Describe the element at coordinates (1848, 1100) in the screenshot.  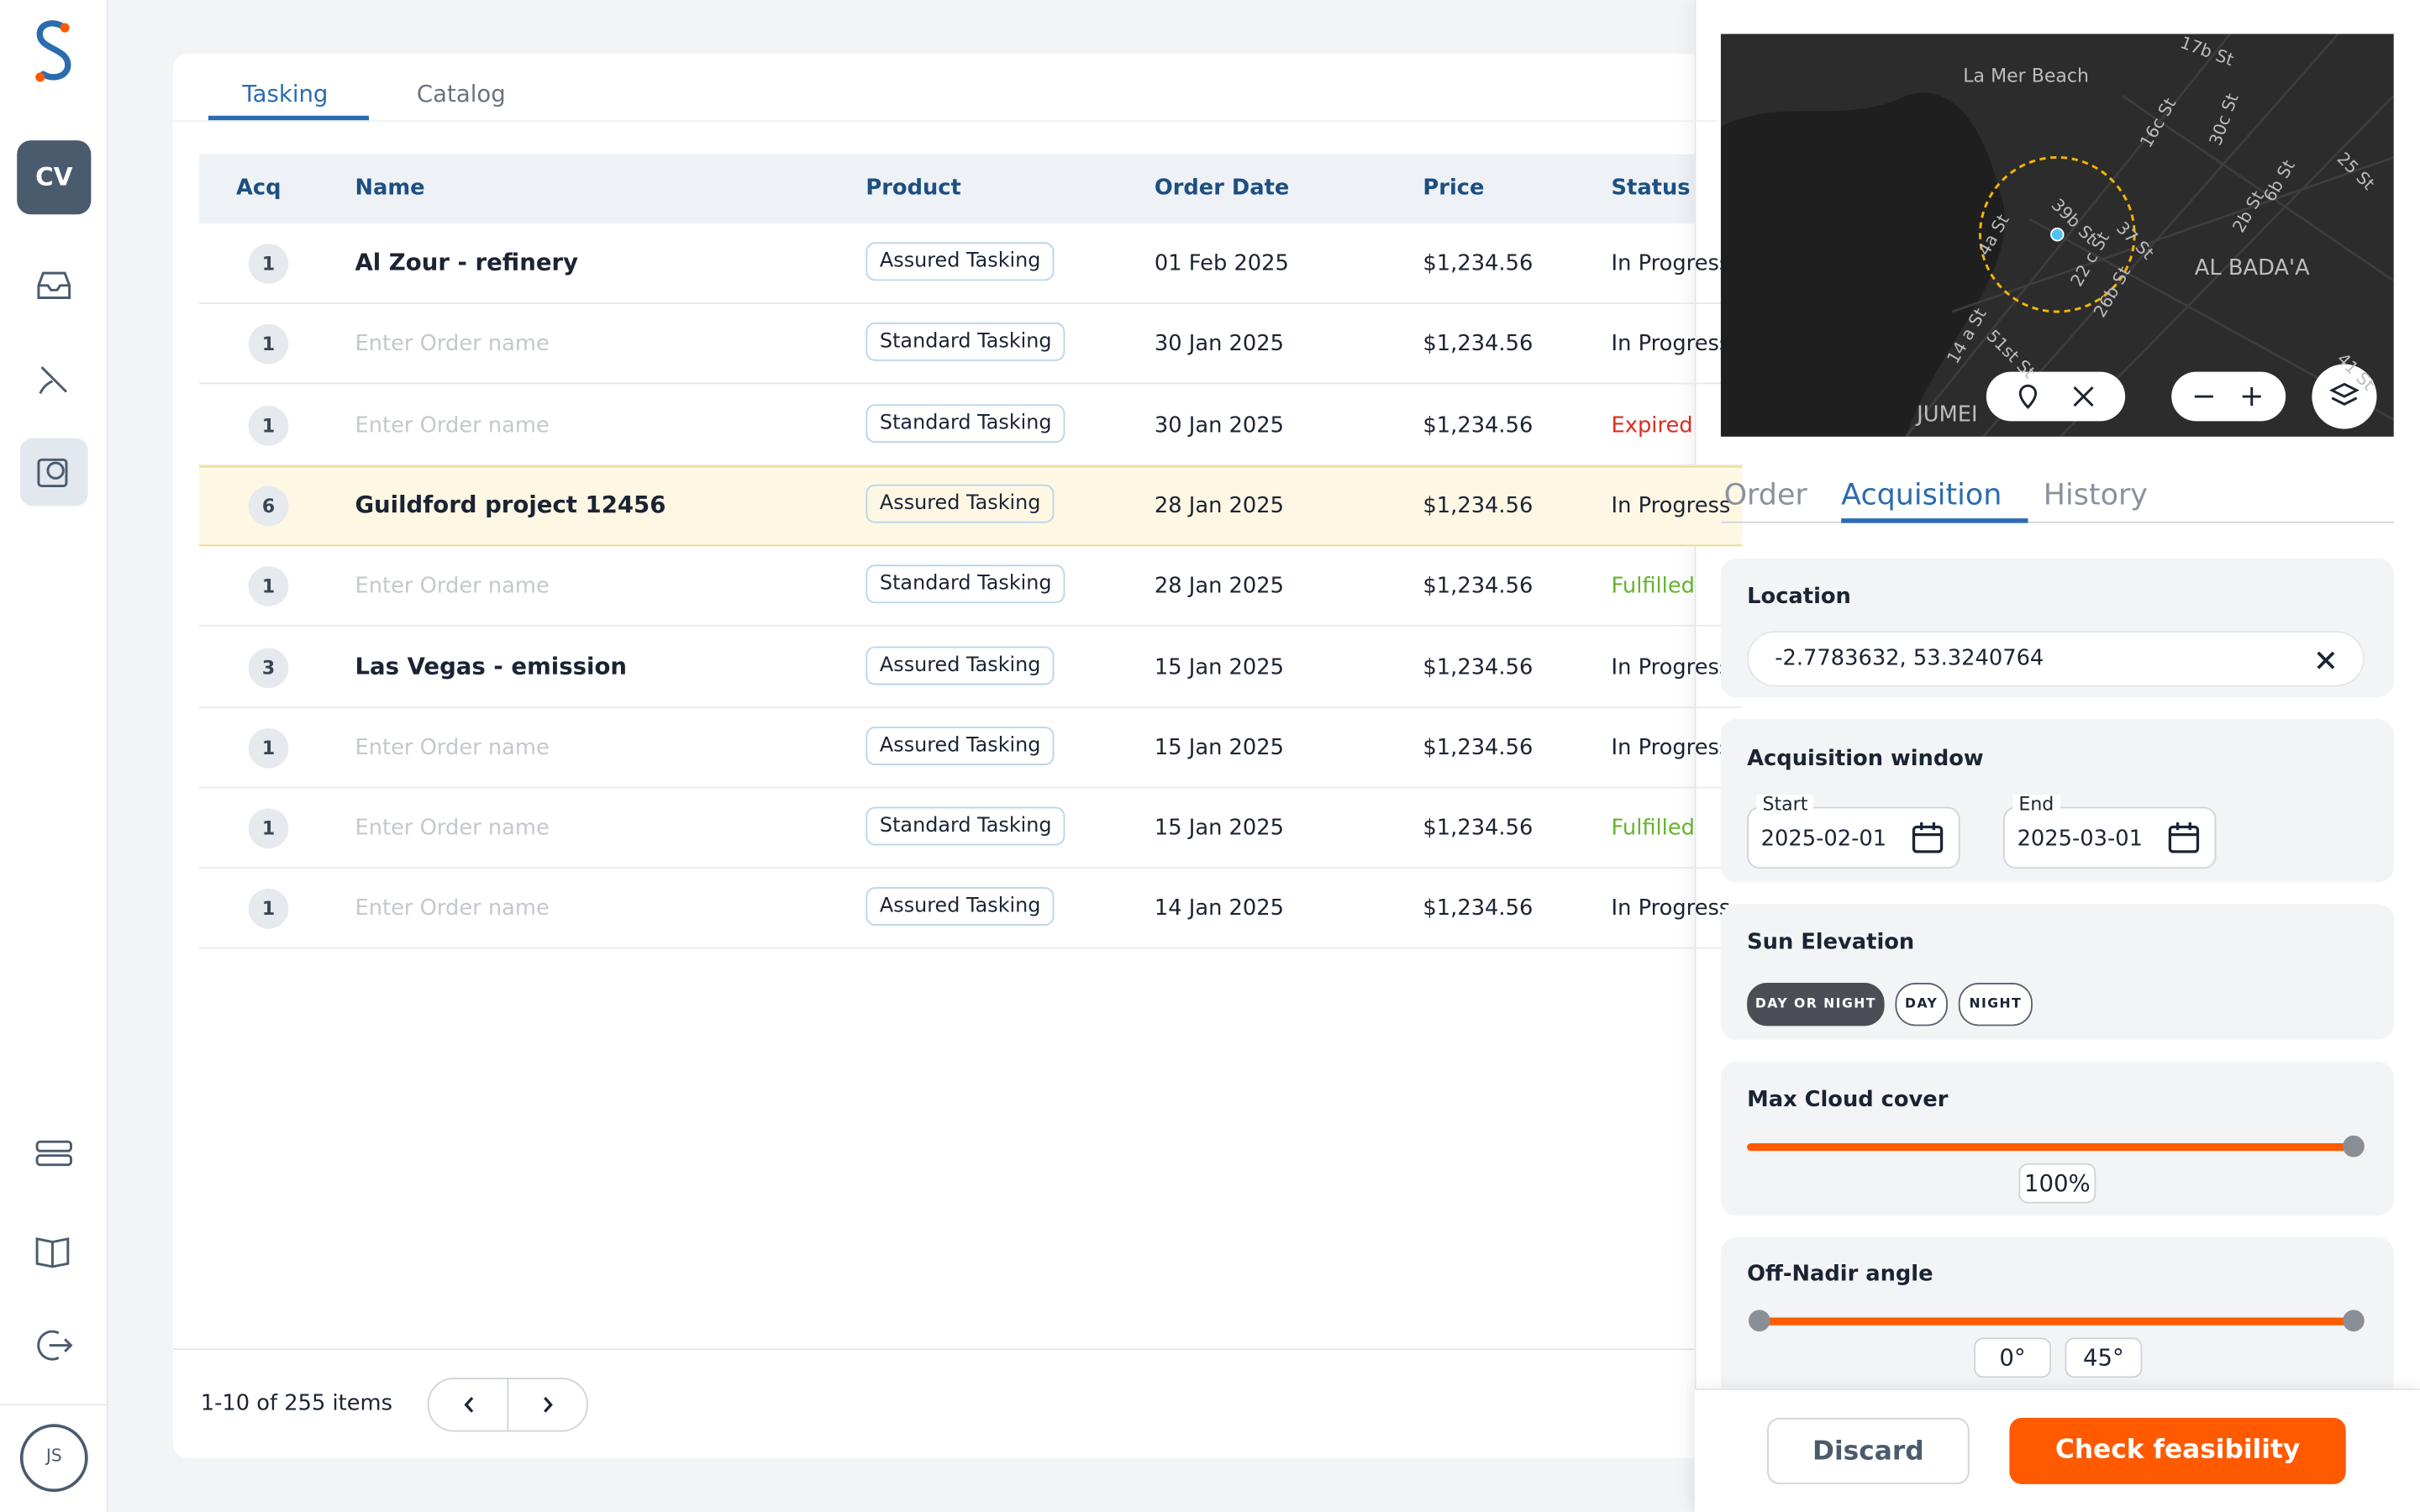
I see `field-label: Max Cloud cover` at that location.